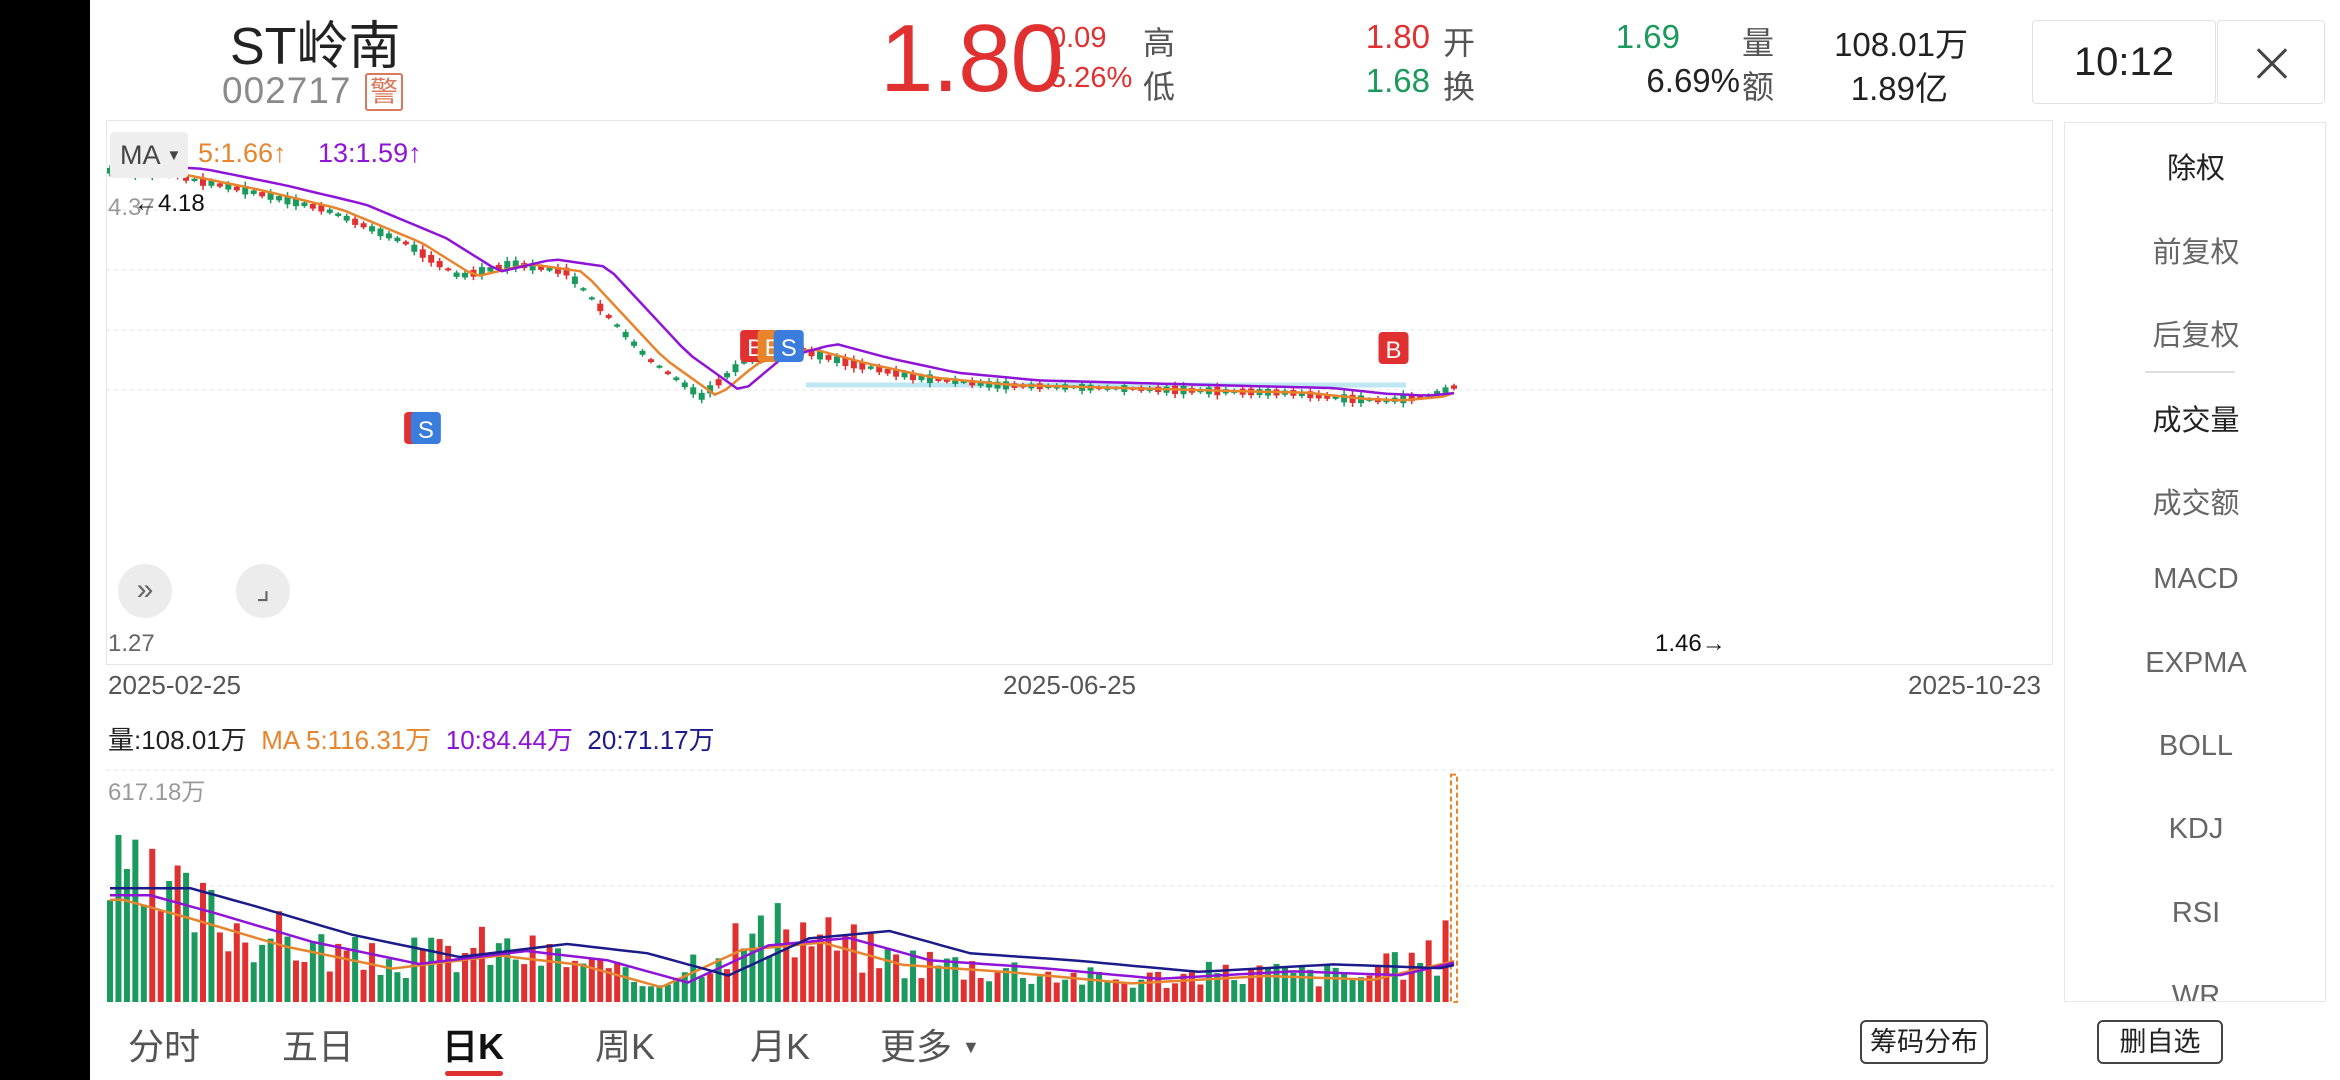 The width and height of the screenshot is (2340, 1080). Describe the element at coordinates (2196, 253) in the screenshot. I see `side-item-forward-adjusted: 前复权` at that location.